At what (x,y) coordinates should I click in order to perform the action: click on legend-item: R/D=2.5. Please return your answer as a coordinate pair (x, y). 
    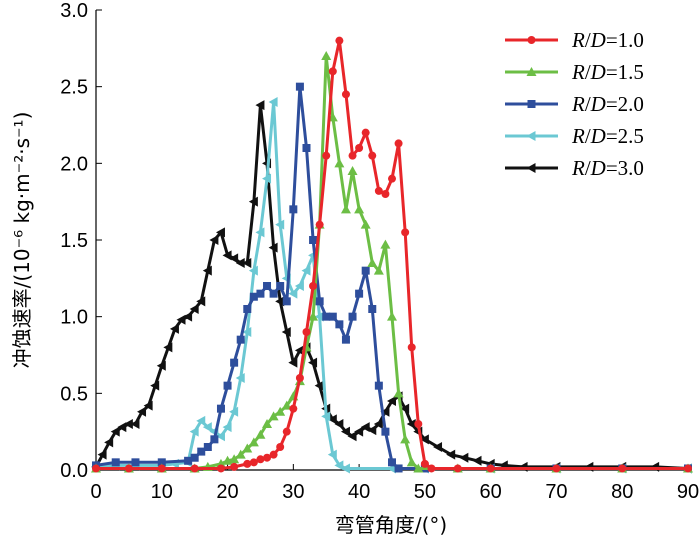
    Looking at the image, I should click on (574, 136).